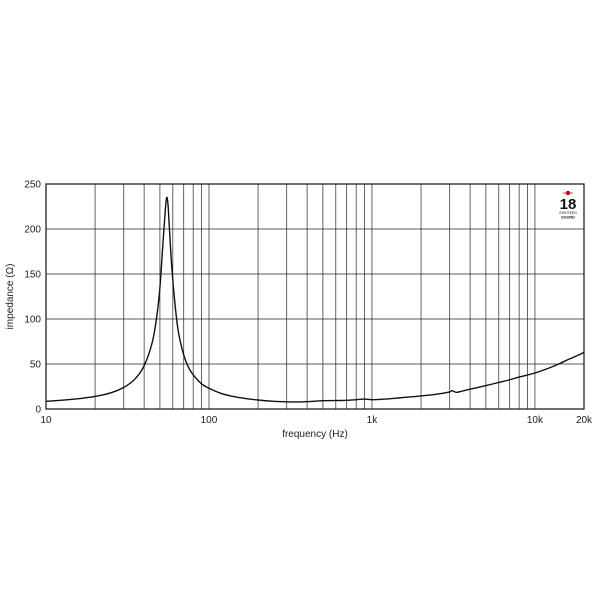 This screenshot has height=600, width=600. Describe the element at coordinates (46, 420) in the screenshot. I see `x-tick-label: 10` at that location.